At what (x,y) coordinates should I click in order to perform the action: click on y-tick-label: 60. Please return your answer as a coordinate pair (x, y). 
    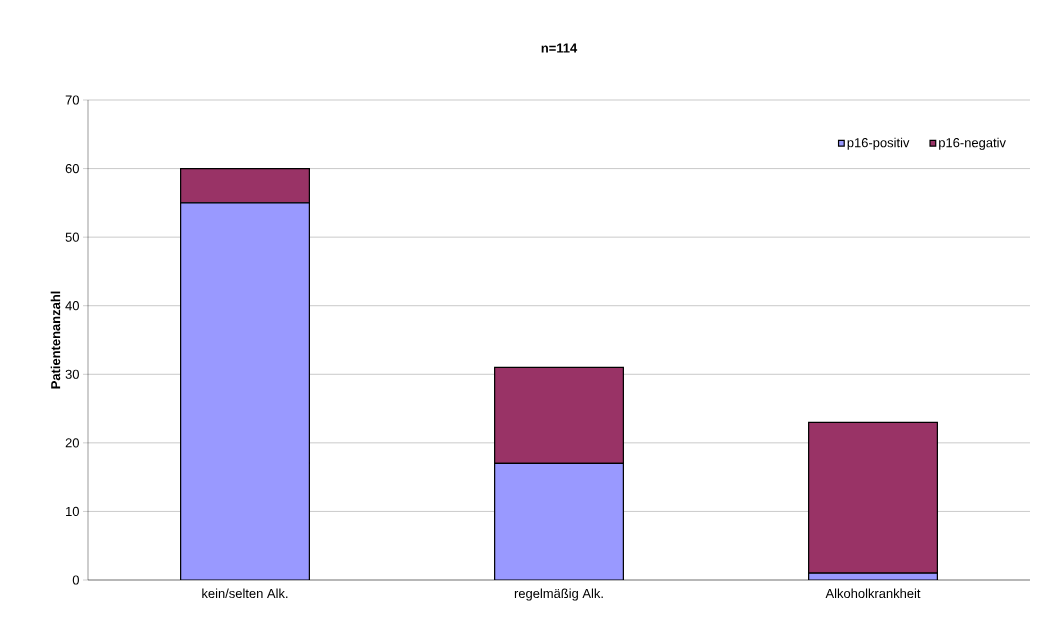
    Looking at the image, I should click on (72, 168).